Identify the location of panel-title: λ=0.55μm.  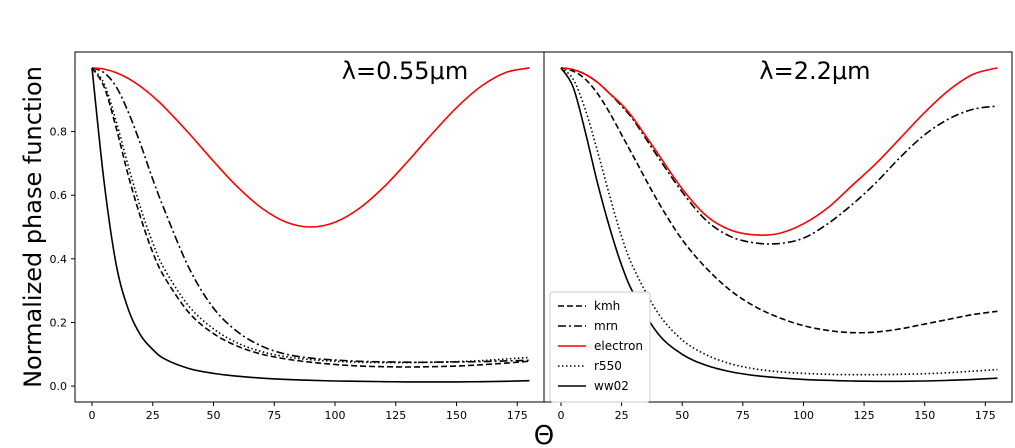
(405, 71).